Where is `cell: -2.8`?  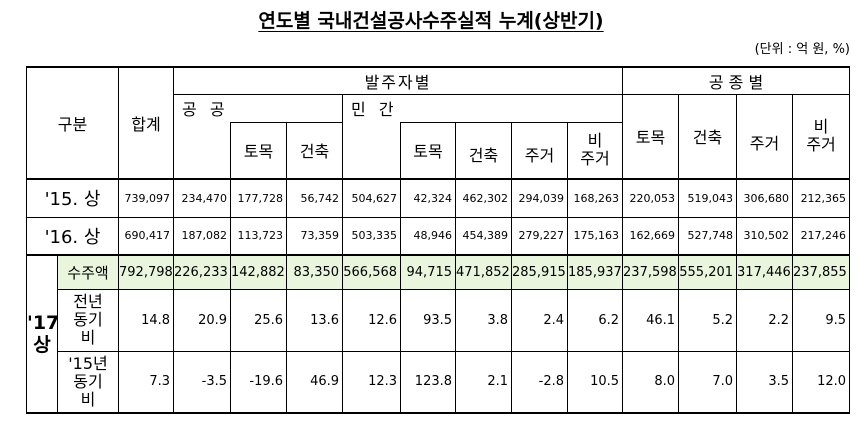
cell: -2.8 is located at coordinates (540, 382).